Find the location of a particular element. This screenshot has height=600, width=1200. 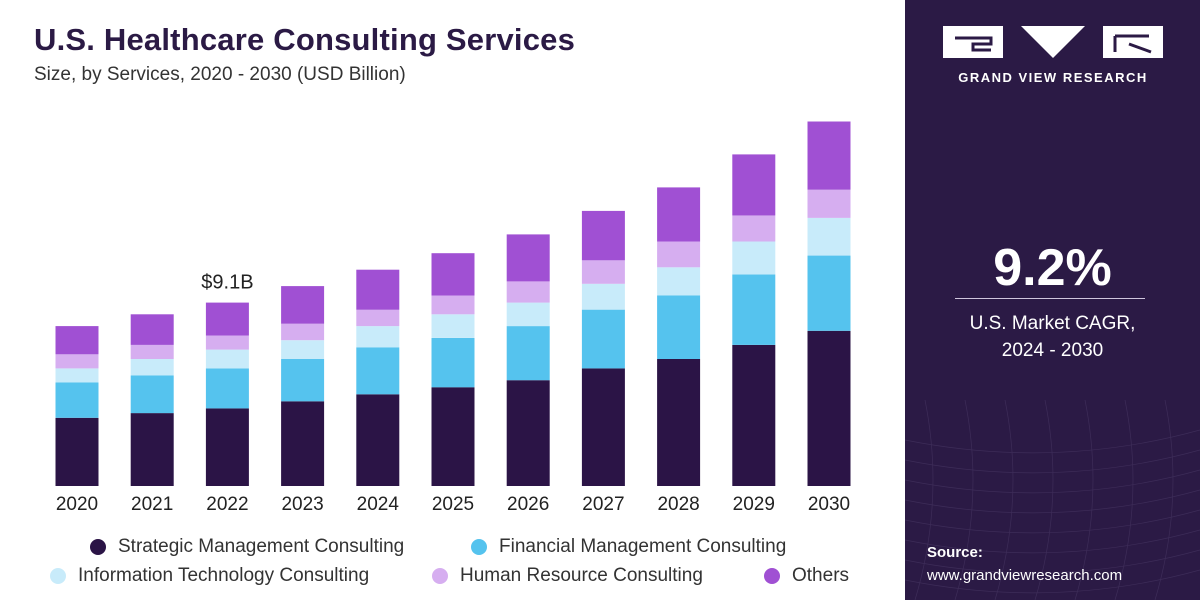

cagr-value: 9.2% is located at coordinates (1052, 268).